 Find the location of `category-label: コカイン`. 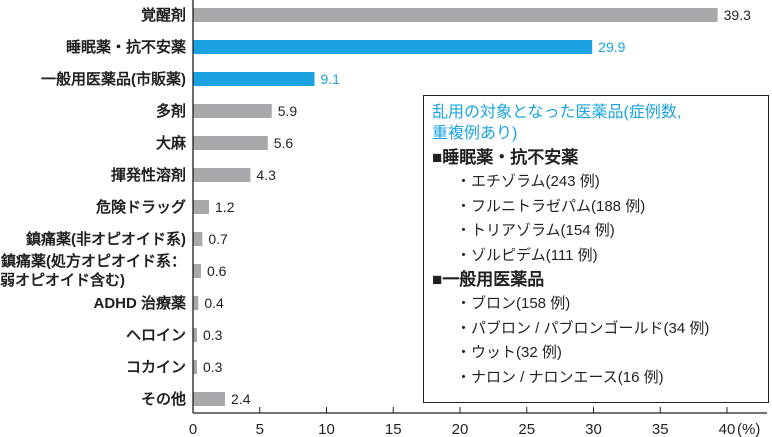

category-label: コカイン is located at coordinates (156, 367).